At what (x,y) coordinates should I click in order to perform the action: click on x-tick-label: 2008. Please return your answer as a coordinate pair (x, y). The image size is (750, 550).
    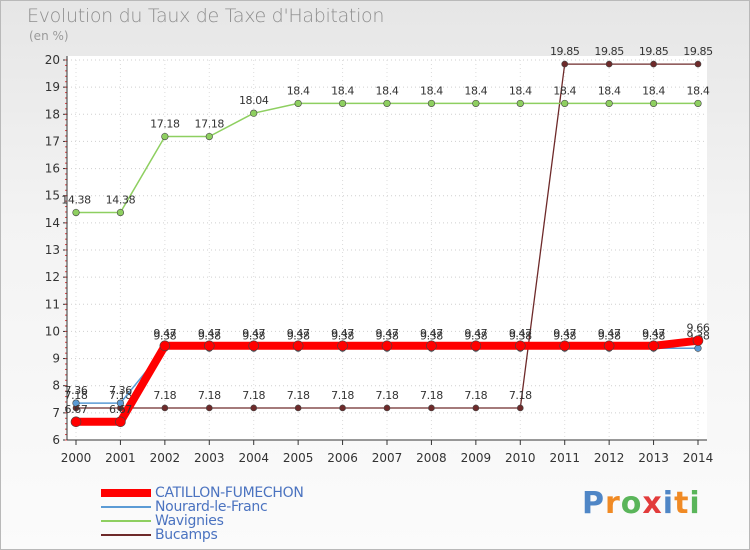
    Looking at the image, I should click on (431, 458).